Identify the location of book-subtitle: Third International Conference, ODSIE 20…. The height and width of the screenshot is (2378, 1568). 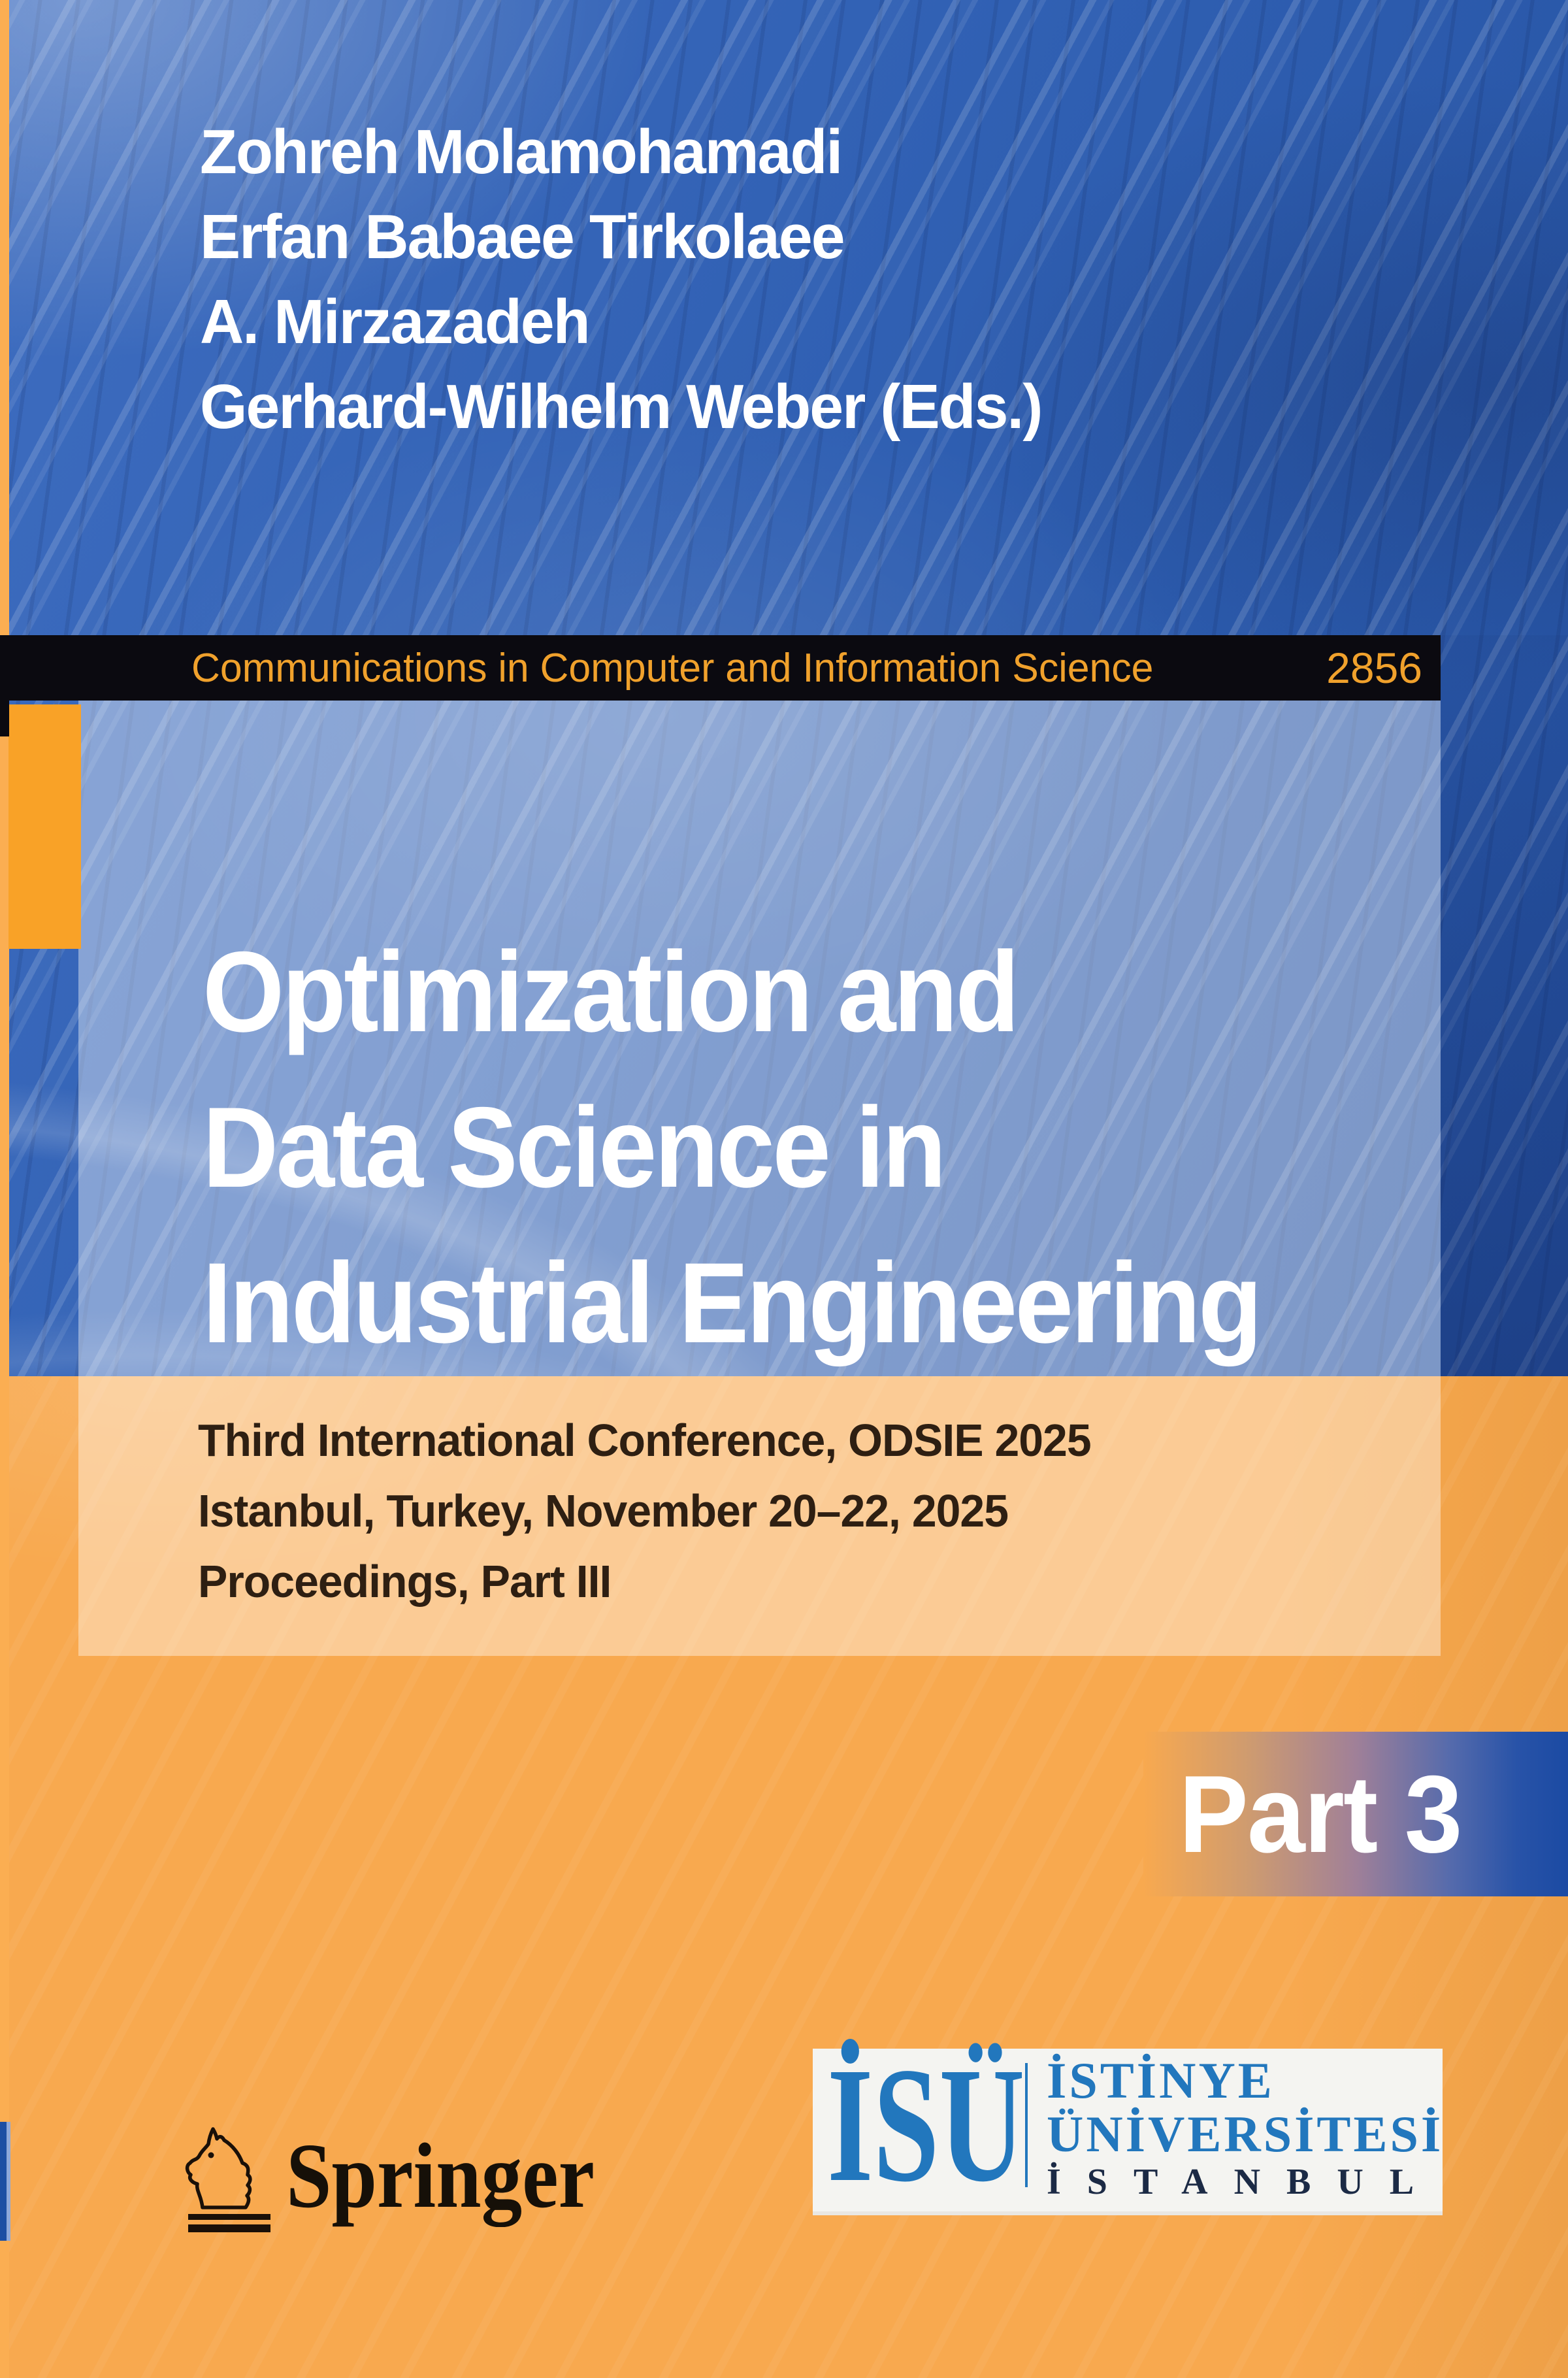
(658, 1511).